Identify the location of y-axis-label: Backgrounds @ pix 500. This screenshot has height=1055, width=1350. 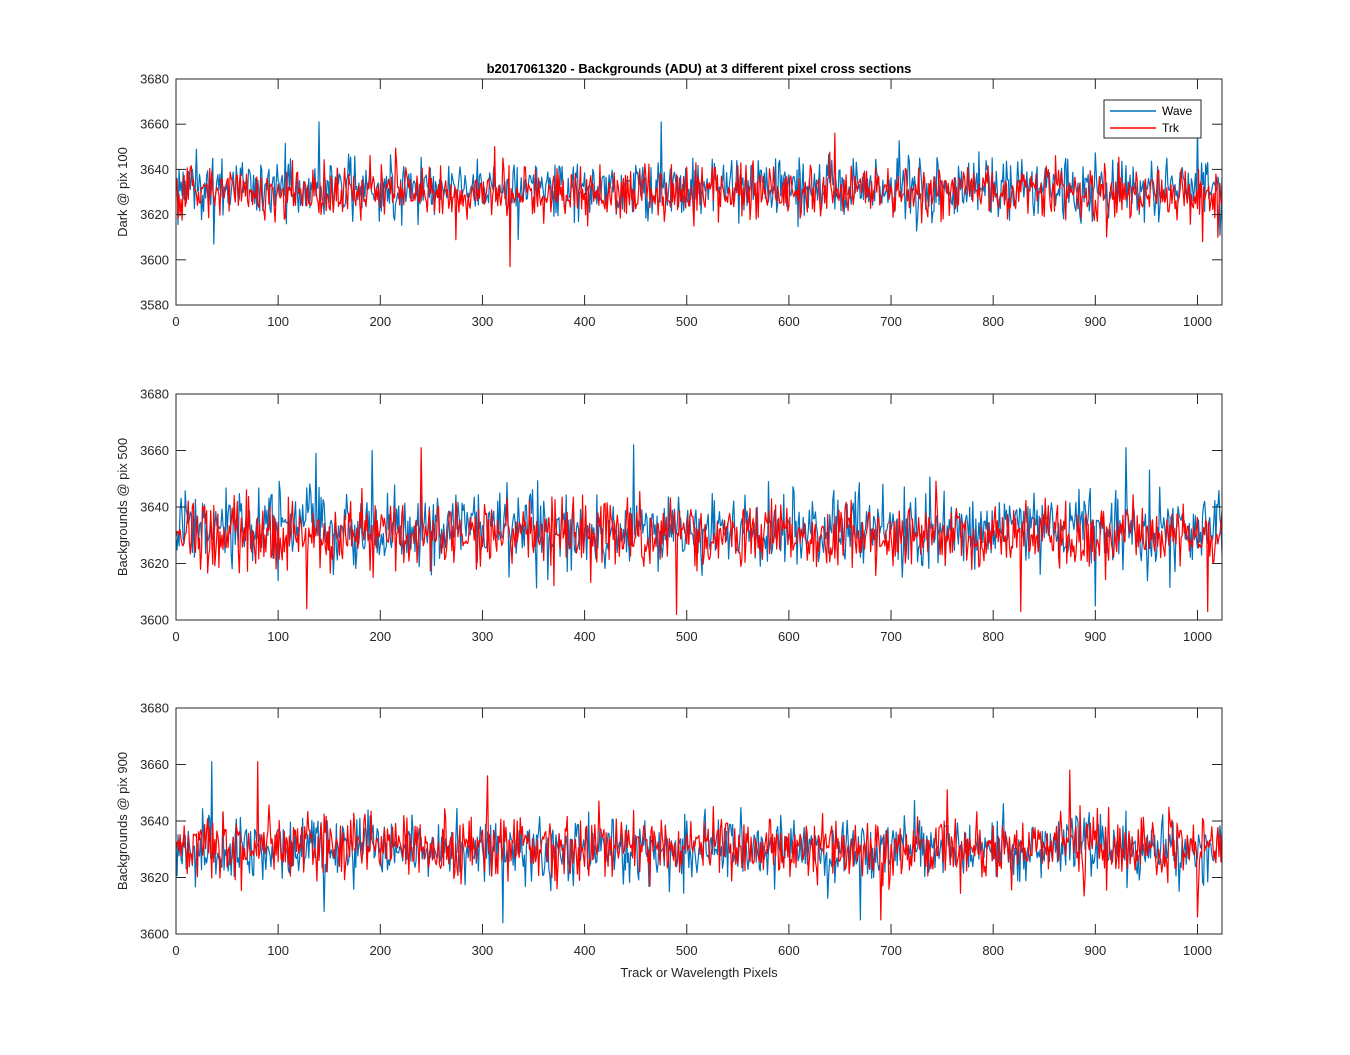
(122, 507).